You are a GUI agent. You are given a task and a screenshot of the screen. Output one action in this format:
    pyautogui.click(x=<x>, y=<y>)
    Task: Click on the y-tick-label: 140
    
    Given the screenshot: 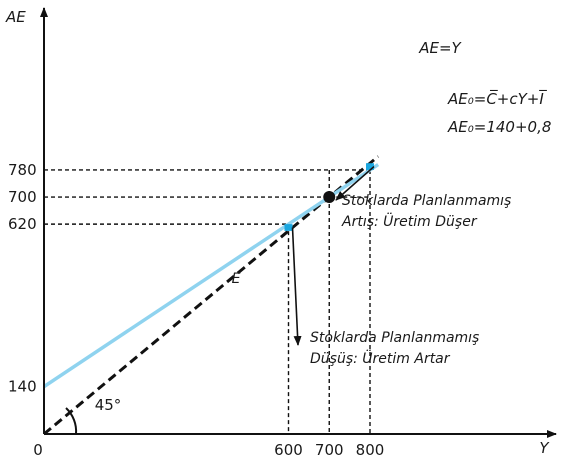 What is the action you would take?
    pyautogui.click(x=22, y=387)
    